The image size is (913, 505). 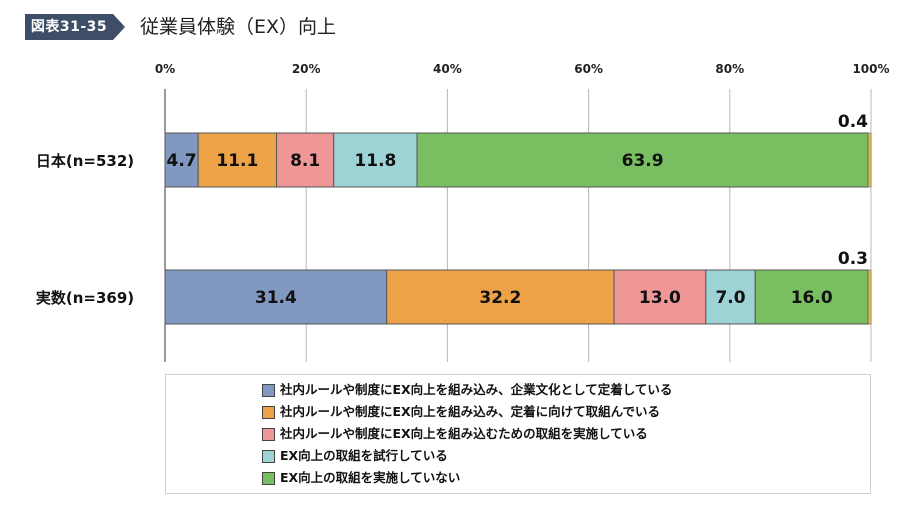 What do you see at coordinates (470, 411) in the screenshot?
I see `legend-label: 社内ルールや制度にEX向上を組み込み、定着に向けて取組んでいる` at bounding box center [470, 411].